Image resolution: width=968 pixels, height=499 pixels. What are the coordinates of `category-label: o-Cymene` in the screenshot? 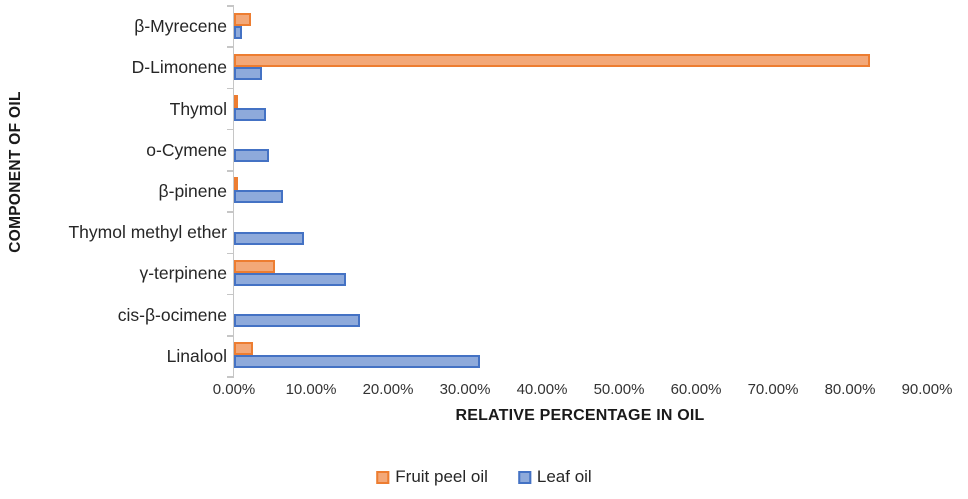 It's located at (186, 149).